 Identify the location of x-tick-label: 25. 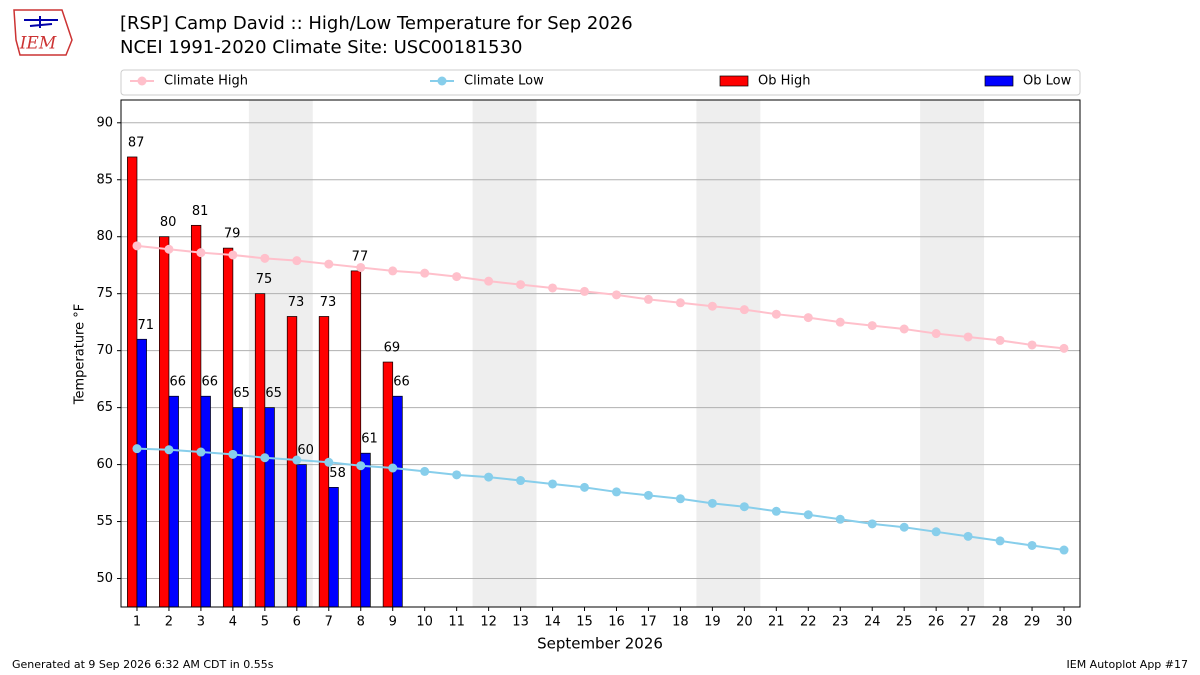
(904, 622).